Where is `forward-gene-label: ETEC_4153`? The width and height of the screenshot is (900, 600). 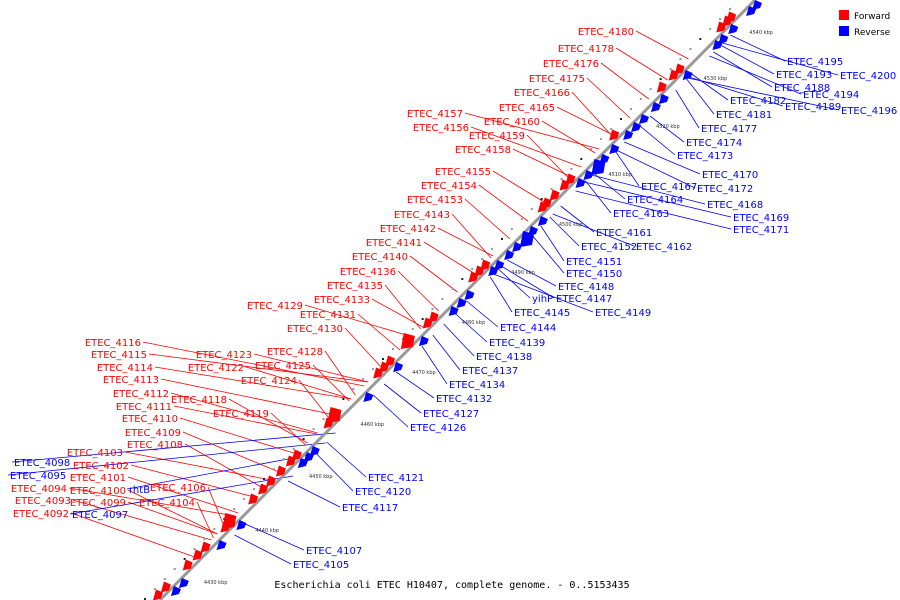 forward-gene-label: ETEC_4153 is located at coordinates (435, 200).